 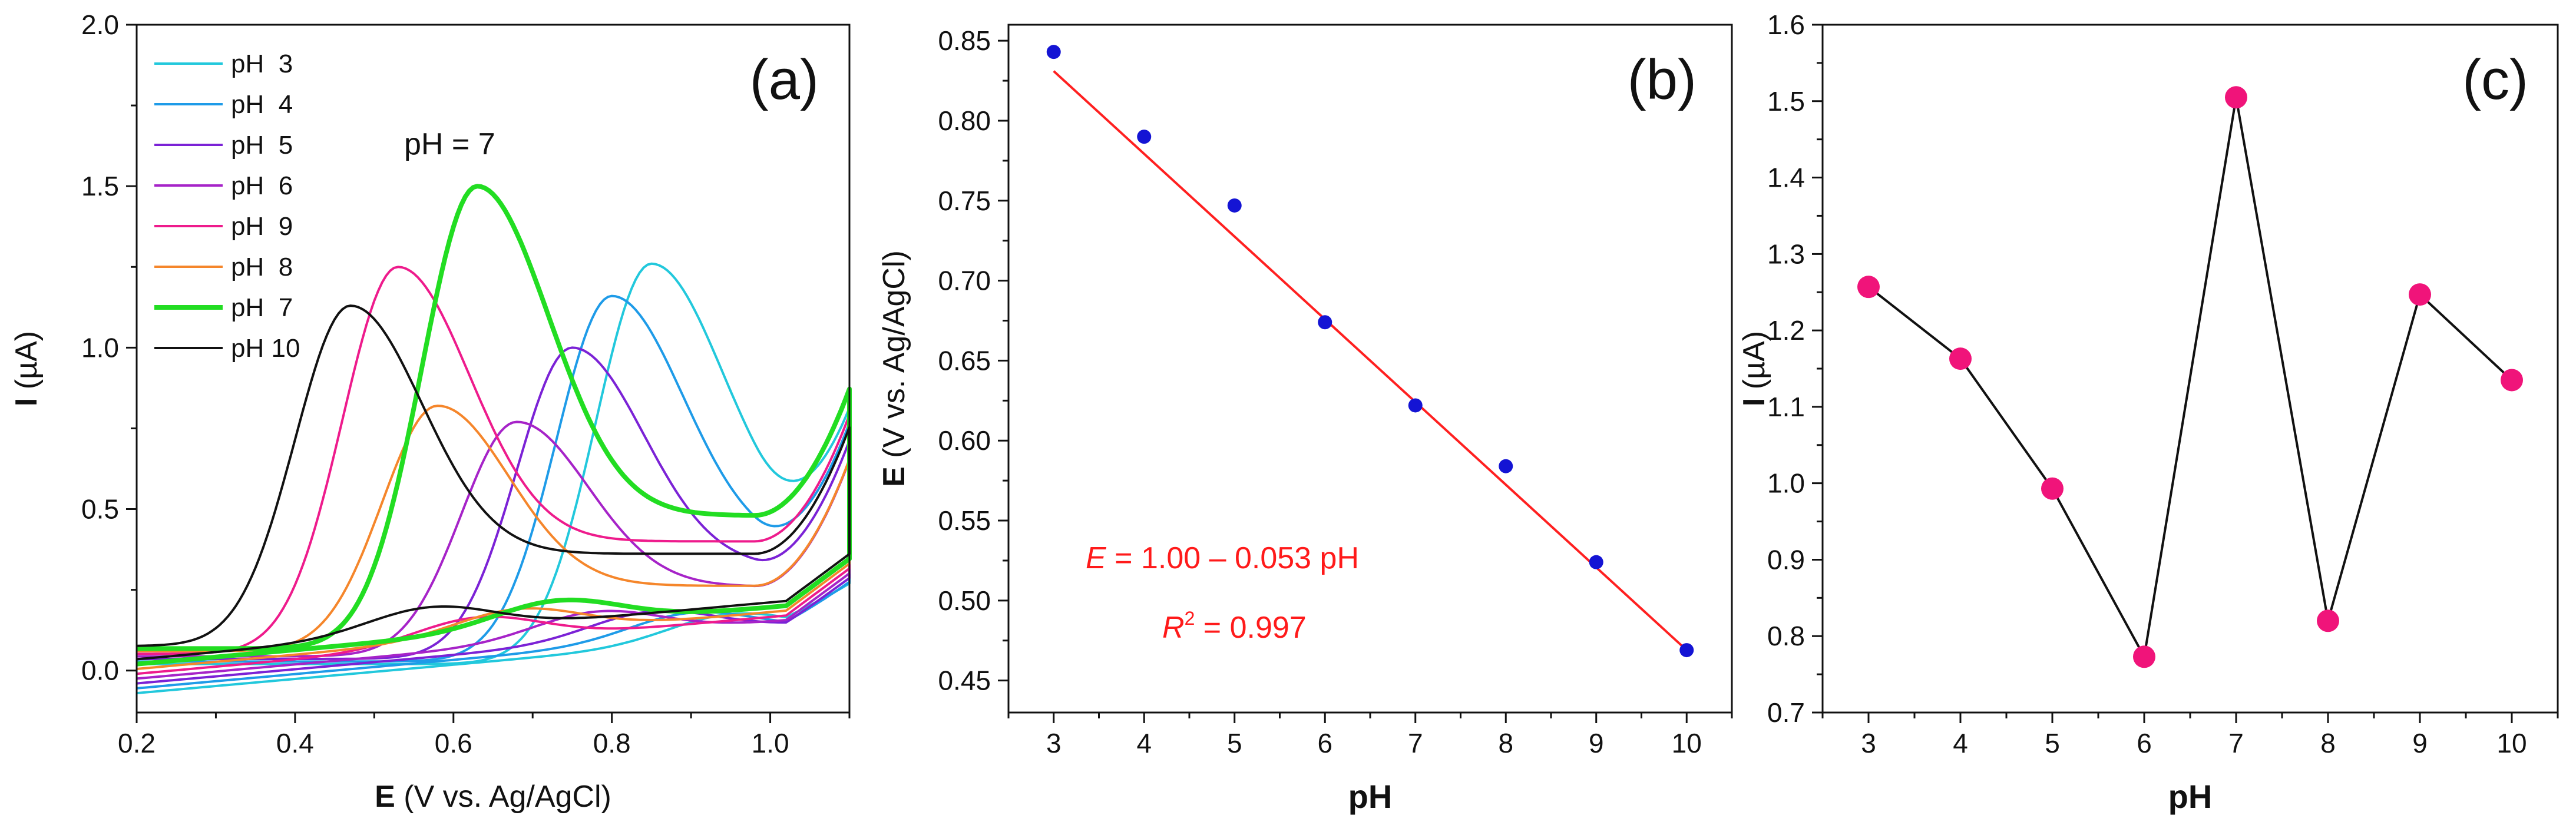 What do you see at coordinates (1960, 743) in the screenshot?
I see `panel-c-x-tick-label: 4` at bounding box center [1960, 743].